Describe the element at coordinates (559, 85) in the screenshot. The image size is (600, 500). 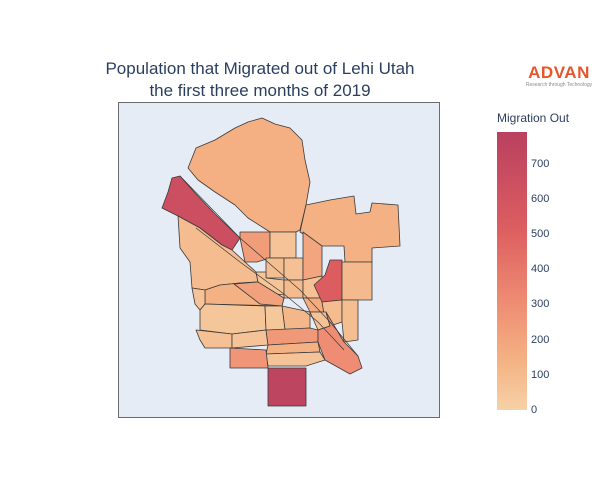
I see `logo-tagline: Research through Technology` at that location.